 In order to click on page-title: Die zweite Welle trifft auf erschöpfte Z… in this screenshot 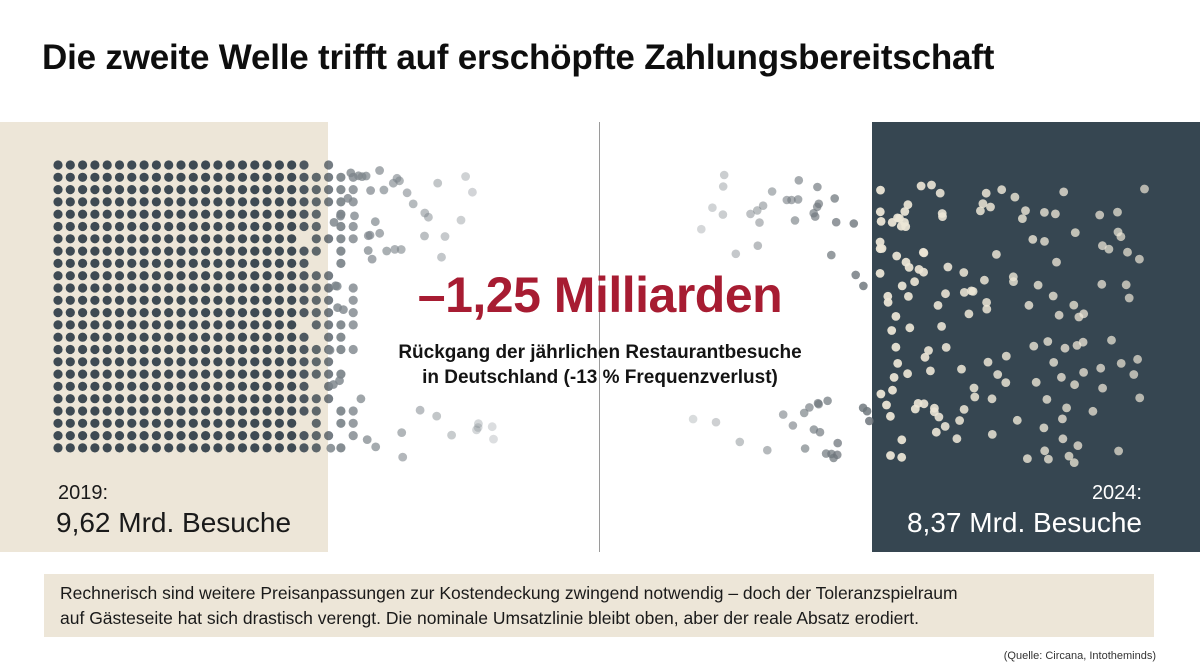, I will do `click(518, 57)`.